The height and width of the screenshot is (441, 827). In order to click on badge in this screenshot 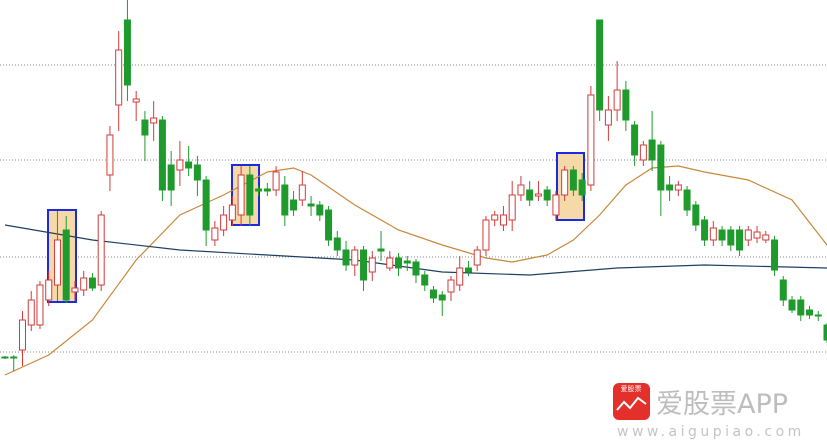, I will do `click(631, 401)`.